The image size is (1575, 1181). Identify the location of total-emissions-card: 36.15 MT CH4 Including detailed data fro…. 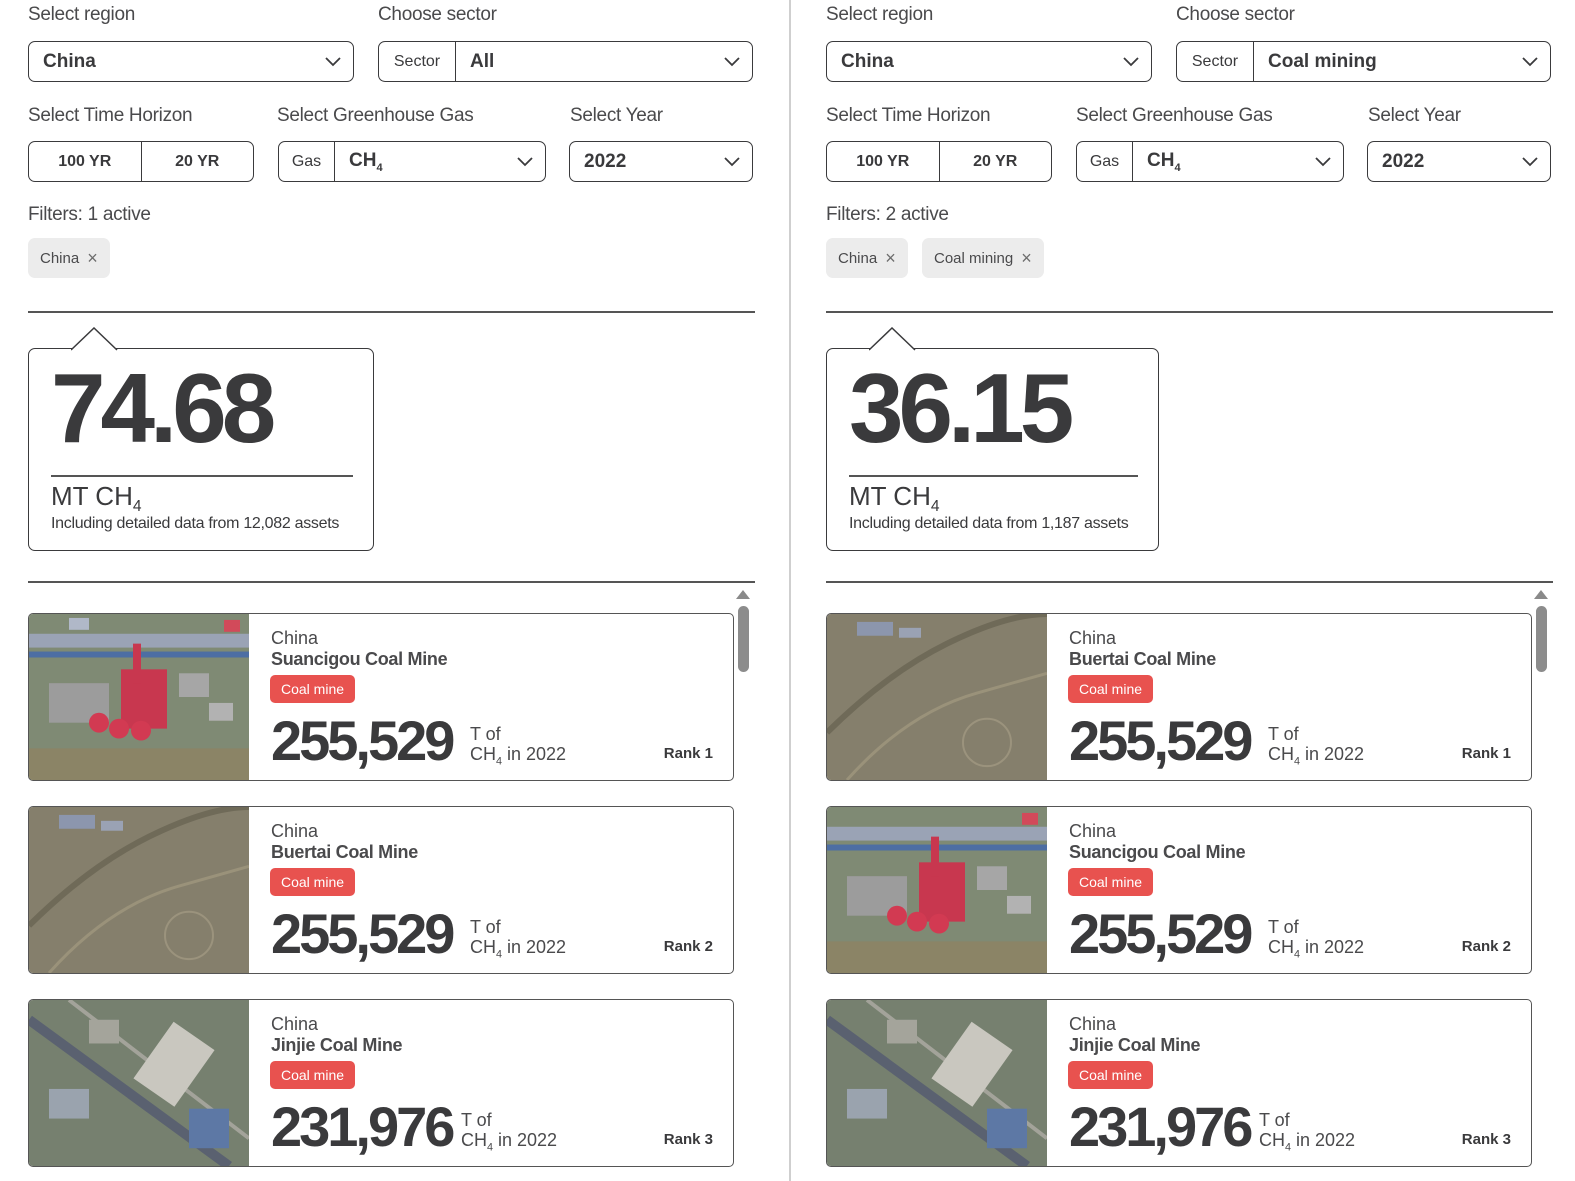
(992, 439).